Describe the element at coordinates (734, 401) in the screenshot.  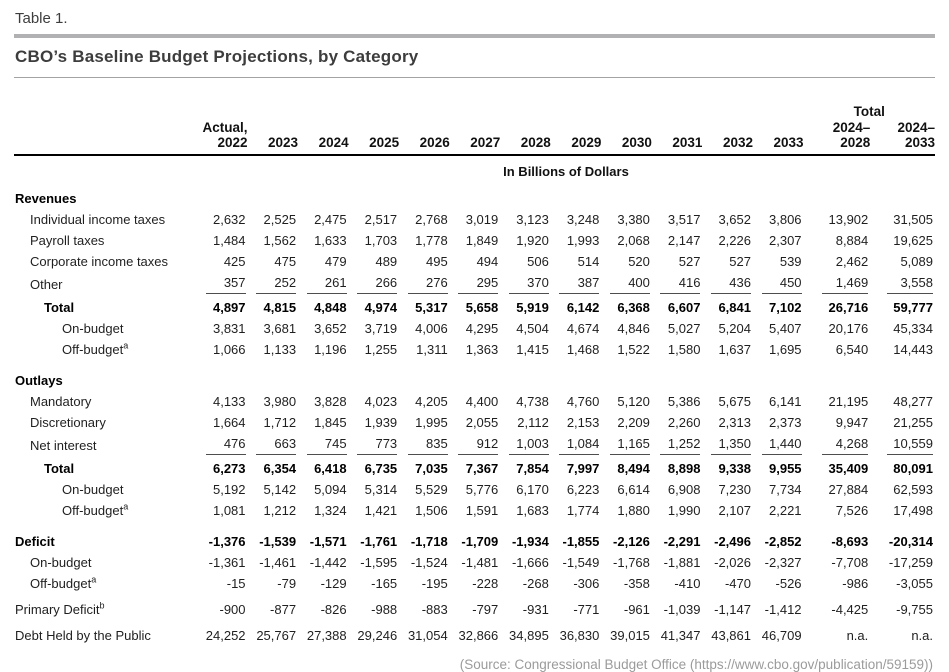
I see `value-cell: 5,675` at that location.